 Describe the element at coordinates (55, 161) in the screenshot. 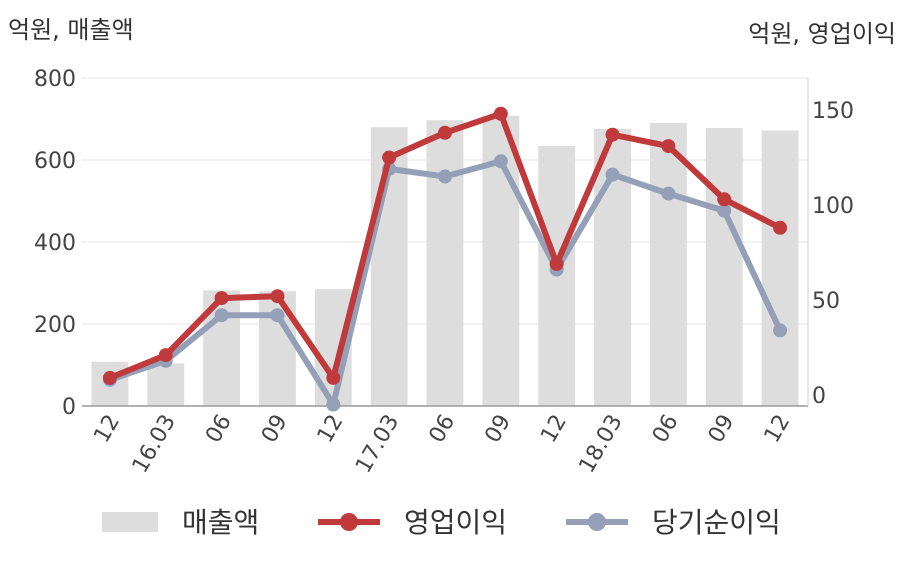

I see `left-tick-label: 600` at that location.